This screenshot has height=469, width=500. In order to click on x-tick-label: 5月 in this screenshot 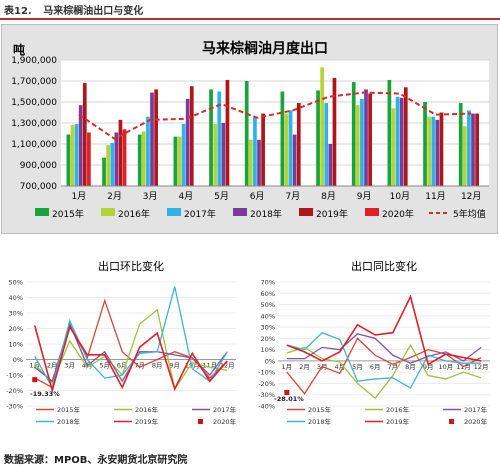, I will do `click(104, 366)`.